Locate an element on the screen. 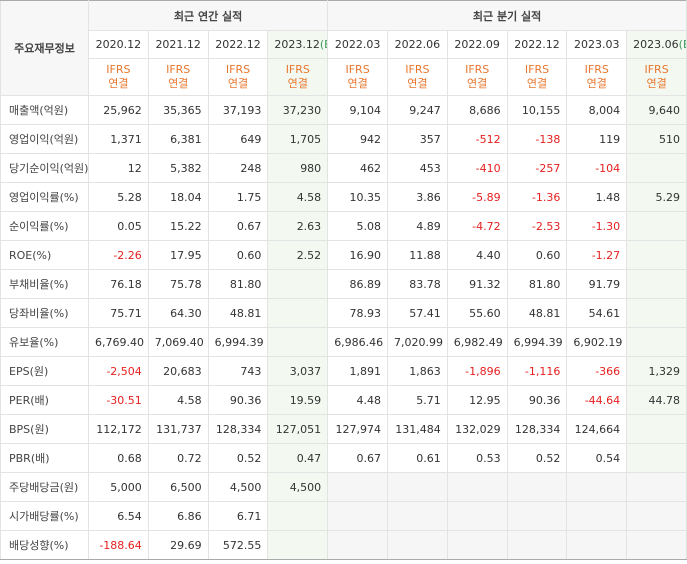  value-cell: 0.05 is located at coordinates (118, 226).